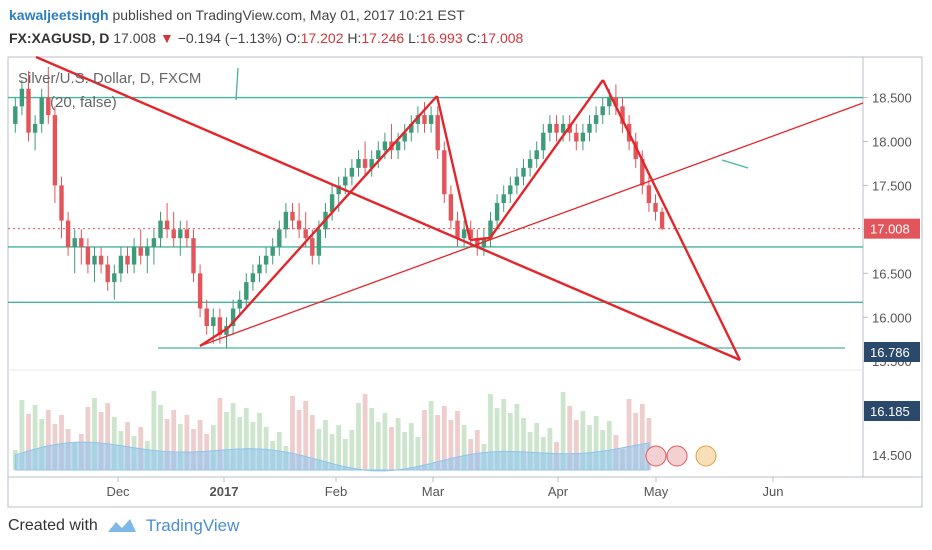 The image size is (932, 550). What do you see at coordinates (53, 525) in the screenshot?
I see `created-with-label: Created with` at bounding box center [53, 525].